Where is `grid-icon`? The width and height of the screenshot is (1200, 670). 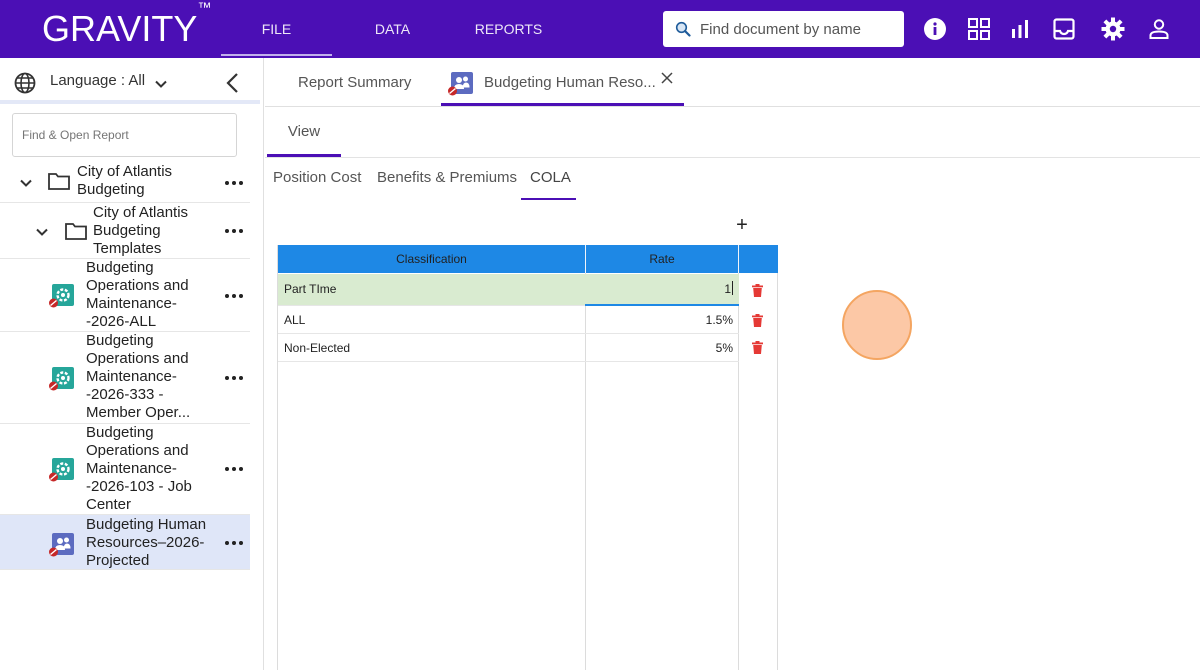
grid-icon is located at coordinates (979, 29).